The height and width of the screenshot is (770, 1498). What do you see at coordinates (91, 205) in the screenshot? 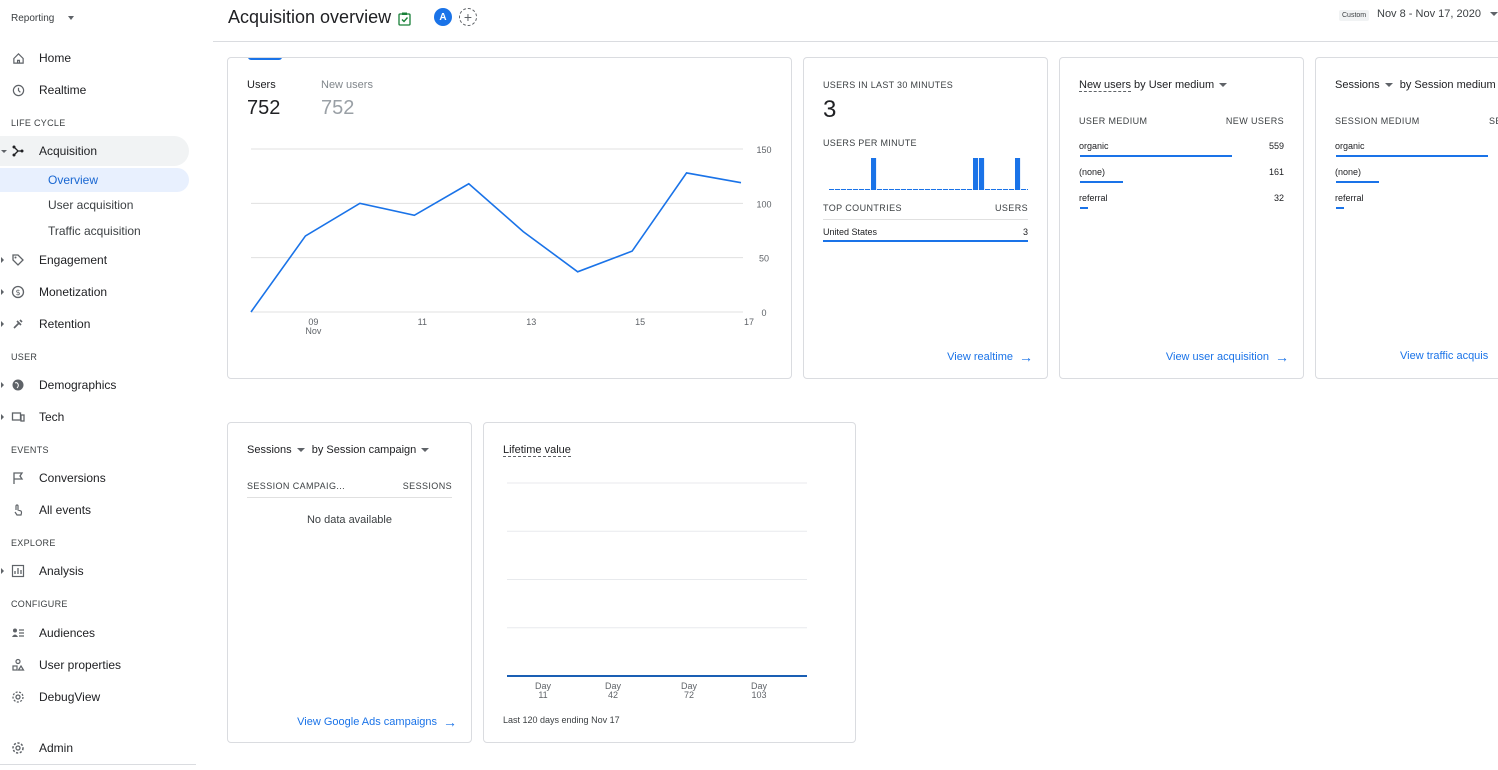
I see `sidebar-subitem-label: User acquisition` at bounding box center [91, 205].